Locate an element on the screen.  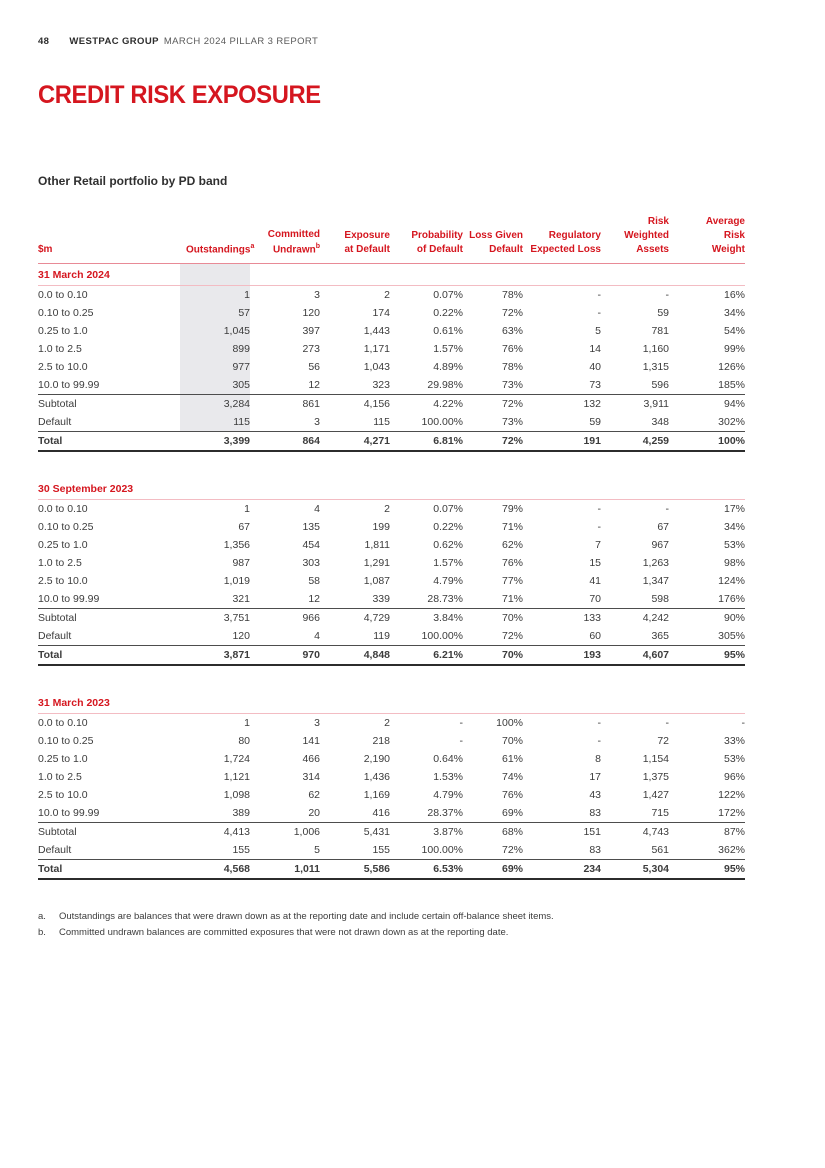
table-row: 1.0 to 2.5 899 273 1,171 1.57% 76% 14 1,160 99% is located at coordinates (391, 349).